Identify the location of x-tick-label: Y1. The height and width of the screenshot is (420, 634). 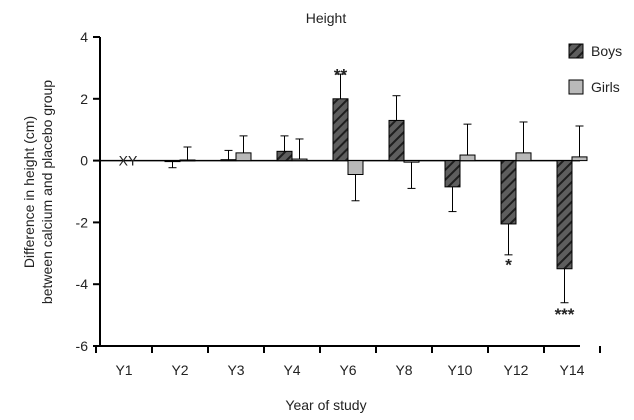
(123, 370).